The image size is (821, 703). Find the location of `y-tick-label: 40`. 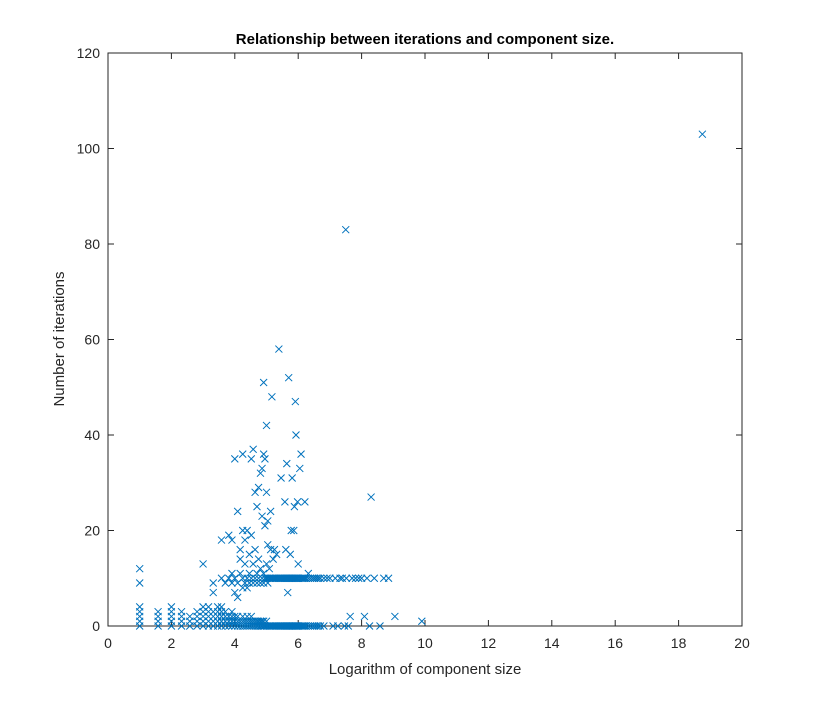

y-tick-label: 40 is located at coordinates (92, 435).